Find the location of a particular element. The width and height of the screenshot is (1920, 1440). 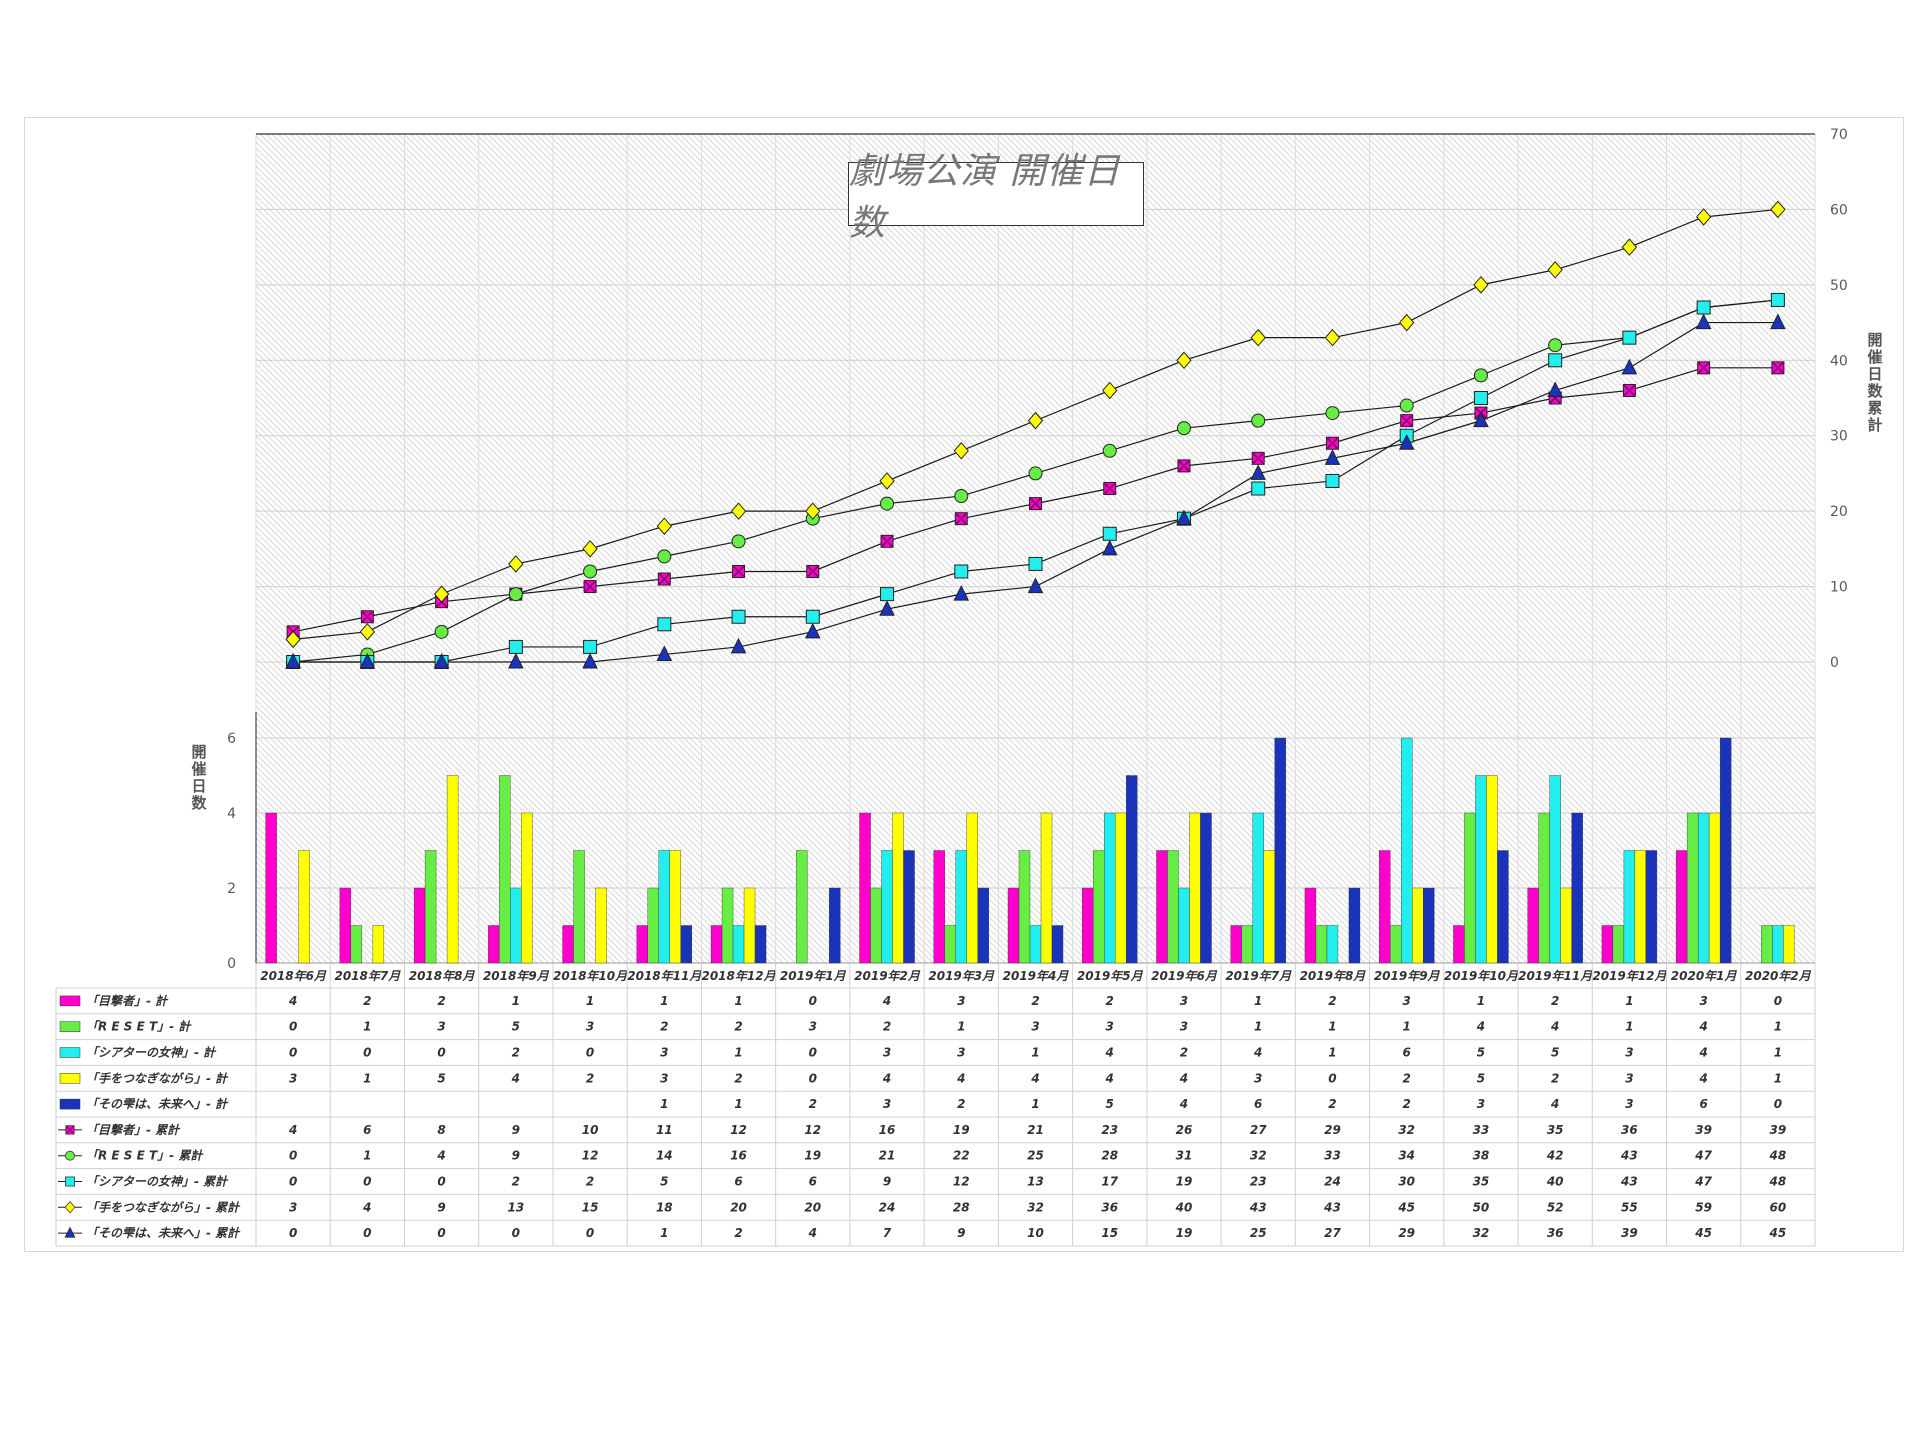

category-label: 2019年12月 is located at coordinates (1629, 976).